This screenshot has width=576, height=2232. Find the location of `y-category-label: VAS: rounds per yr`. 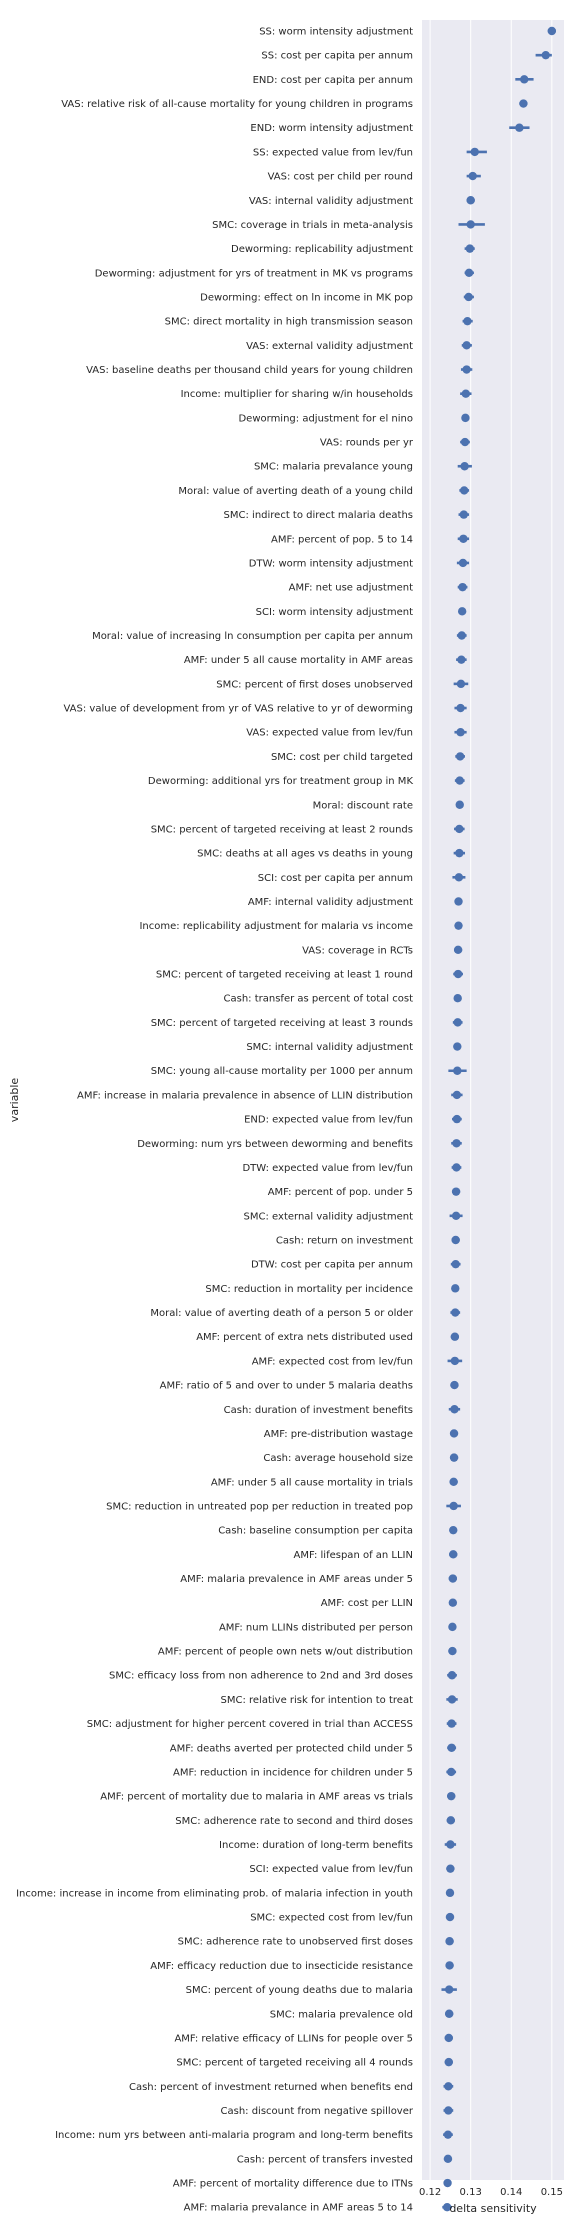

y-category-label: VAS: rounds per yr is located at coordinates (367, 443).